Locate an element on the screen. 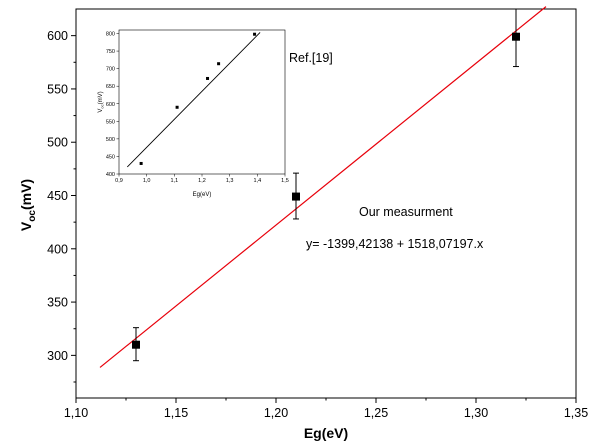 The width and height of the screenshot is (594, 443). main-y-ticks: 300 350 400 450 500 550 600 is located at coordinates (61, 206).